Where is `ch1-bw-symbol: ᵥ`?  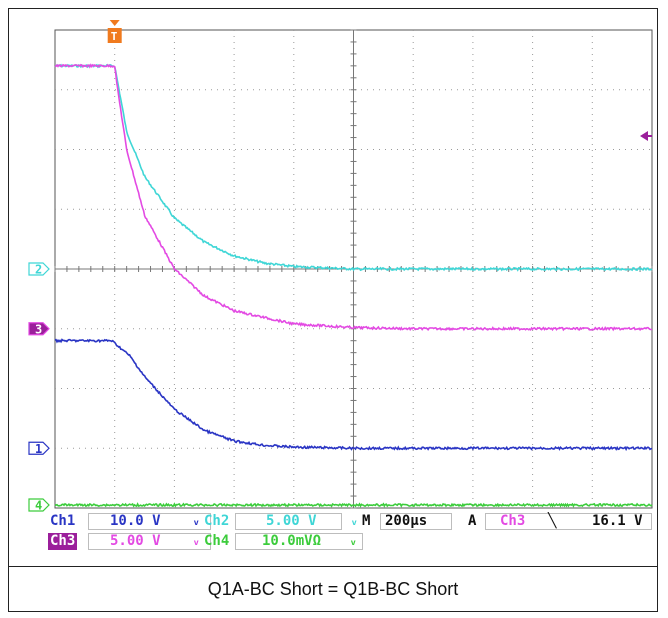
ch1-bw-symbol: ᵥ is located at coordinates (196, 521).